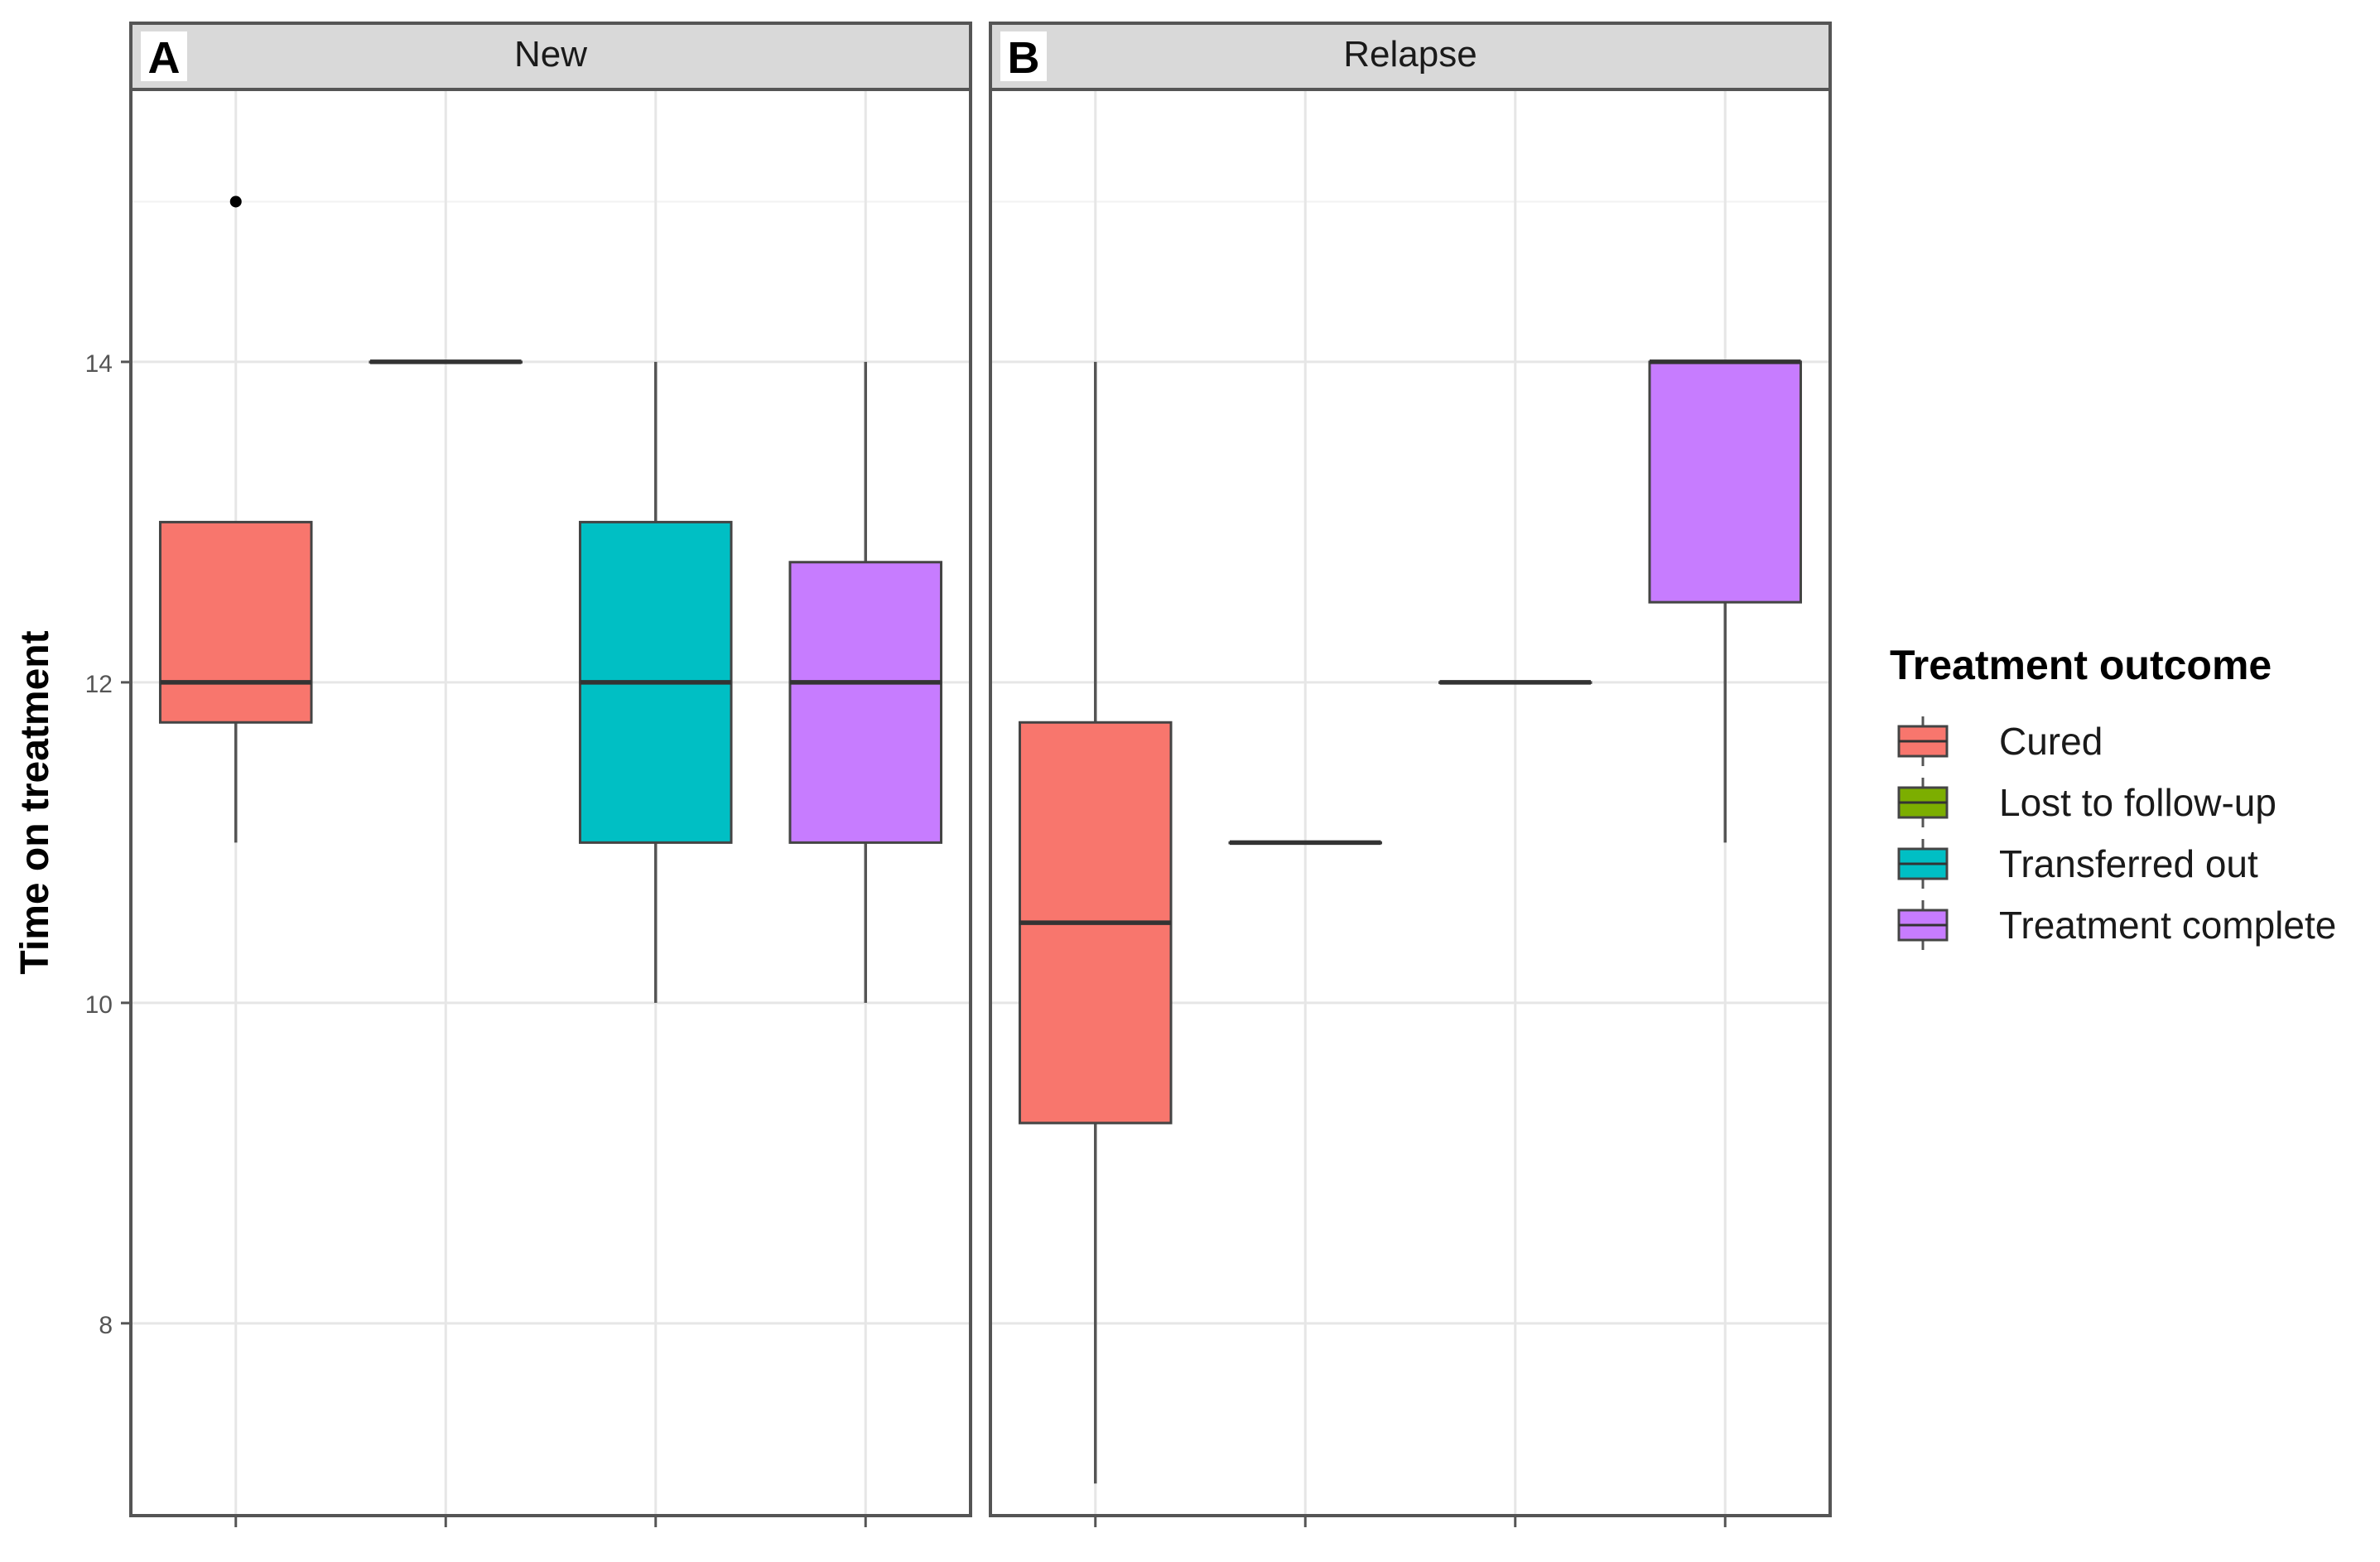 This screenshot has width=2380, height=1562. What do you see at coordinates (99, 364) in the screenshot?
I see `y-tick-label: 14` at bounding box center [99, 364].